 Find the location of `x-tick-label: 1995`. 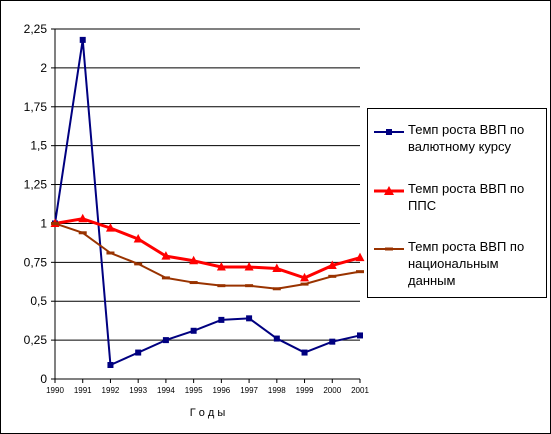

x-tick-label: 1995 is located at coordinates (194, 390).